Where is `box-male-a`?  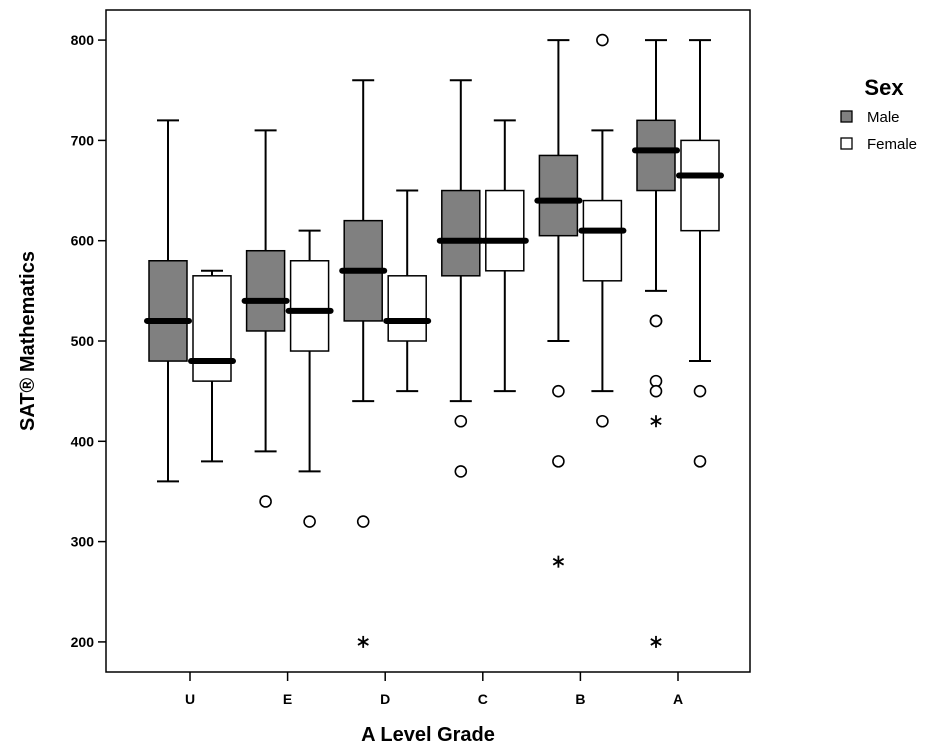
box-male-a is located at coordinates (656, 343).